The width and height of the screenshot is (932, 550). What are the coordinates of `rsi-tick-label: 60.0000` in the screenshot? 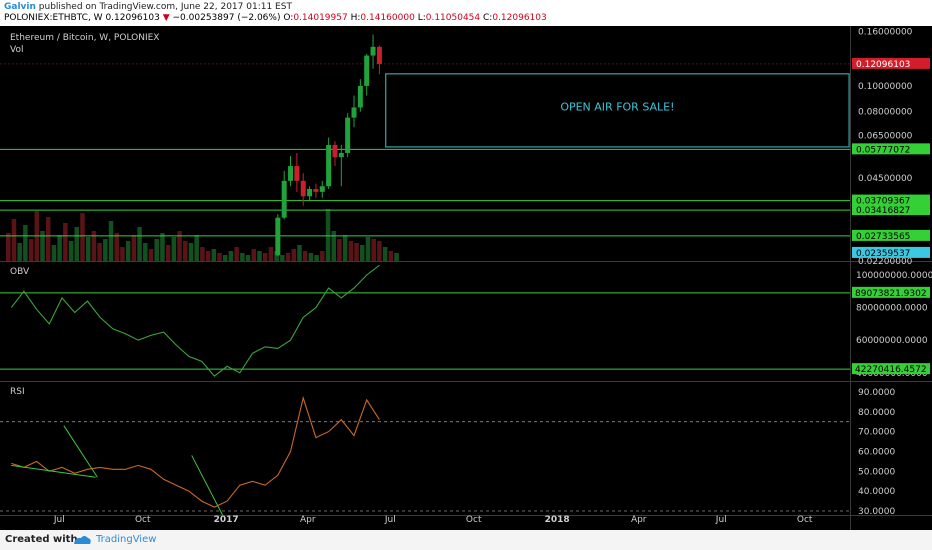 It's located at (876, 452).